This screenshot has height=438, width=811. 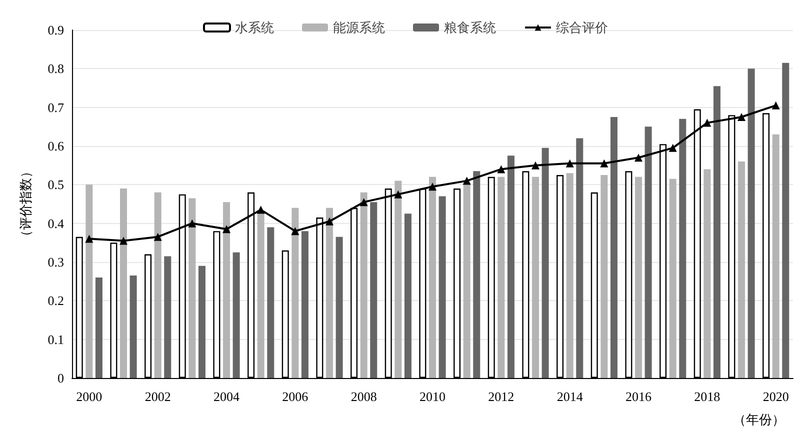 I want to click on x-tick-label: 2018, so click(x=707, y=396).